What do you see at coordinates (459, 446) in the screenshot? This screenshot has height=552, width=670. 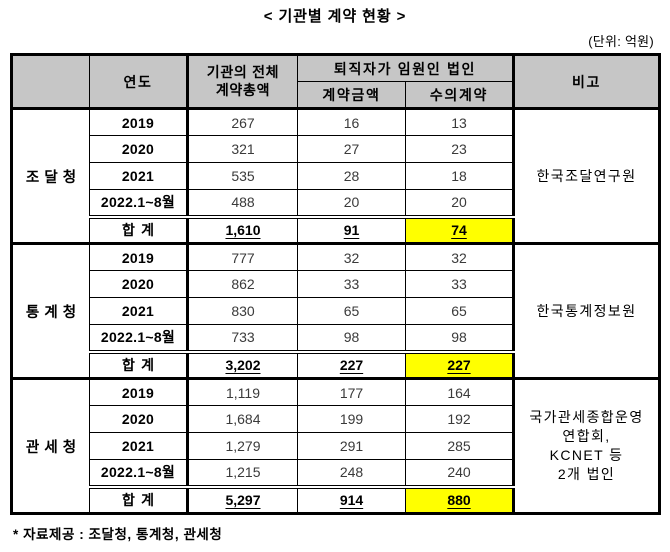 I see `private-contract-cell: 285` at bounding box center [459, 446].